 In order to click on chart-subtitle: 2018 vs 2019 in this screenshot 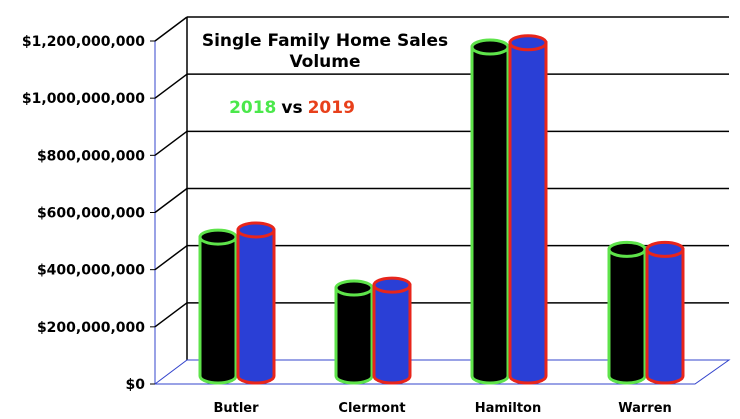, I will do `click(292, 108)`.